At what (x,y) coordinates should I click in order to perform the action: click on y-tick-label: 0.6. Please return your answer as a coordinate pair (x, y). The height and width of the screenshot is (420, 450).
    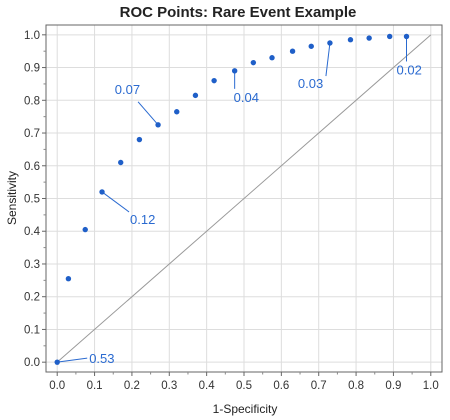
    Looking at the image, I should click on (32, 167).